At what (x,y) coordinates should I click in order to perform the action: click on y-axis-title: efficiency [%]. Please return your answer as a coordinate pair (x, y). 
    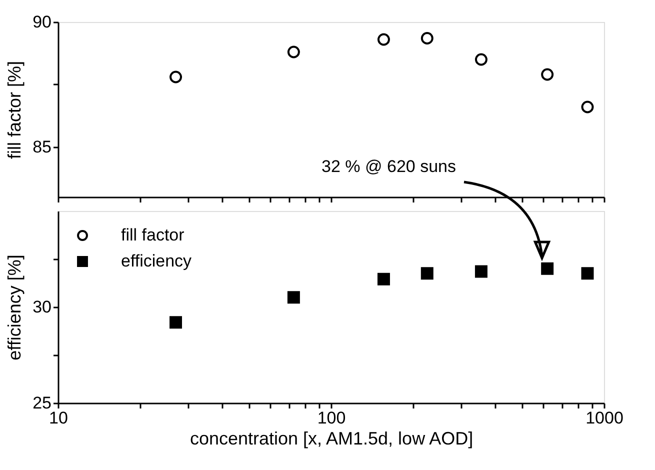
    Looking at the image, I should click on (14, 307).